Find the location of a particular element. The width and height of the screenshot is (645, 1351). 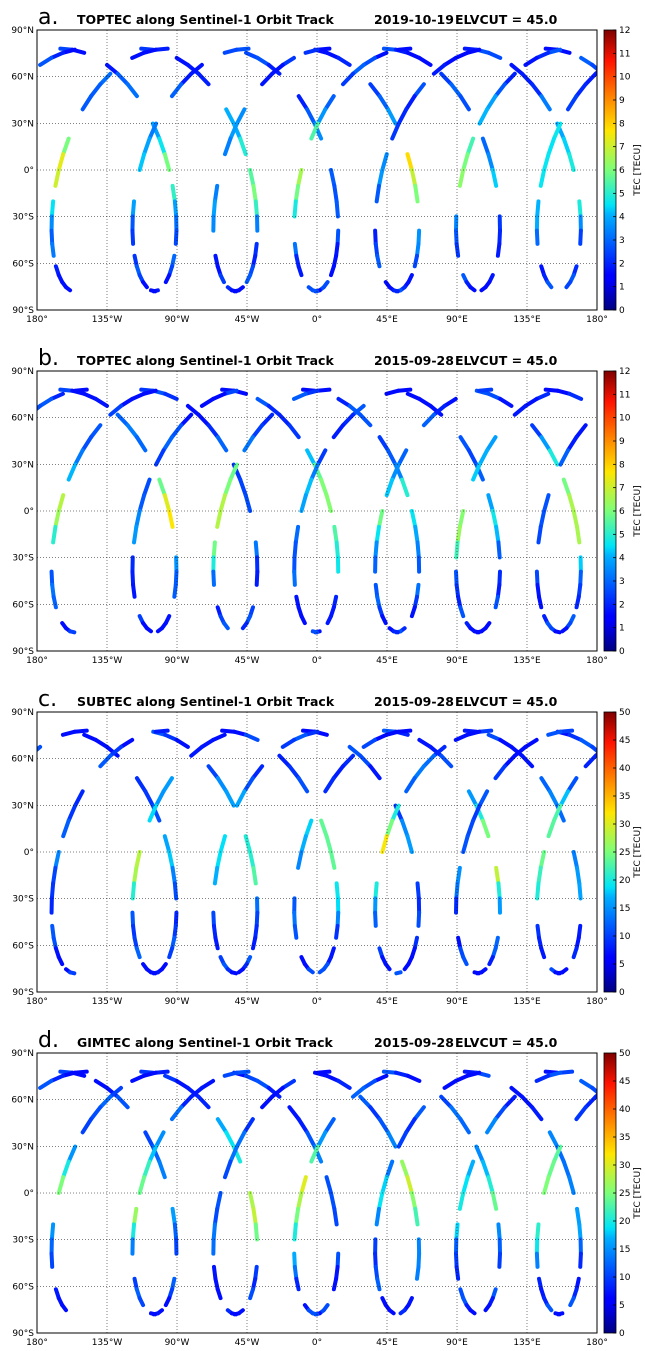

x-tick-label: 90°E is located at coordinates (457, 661).